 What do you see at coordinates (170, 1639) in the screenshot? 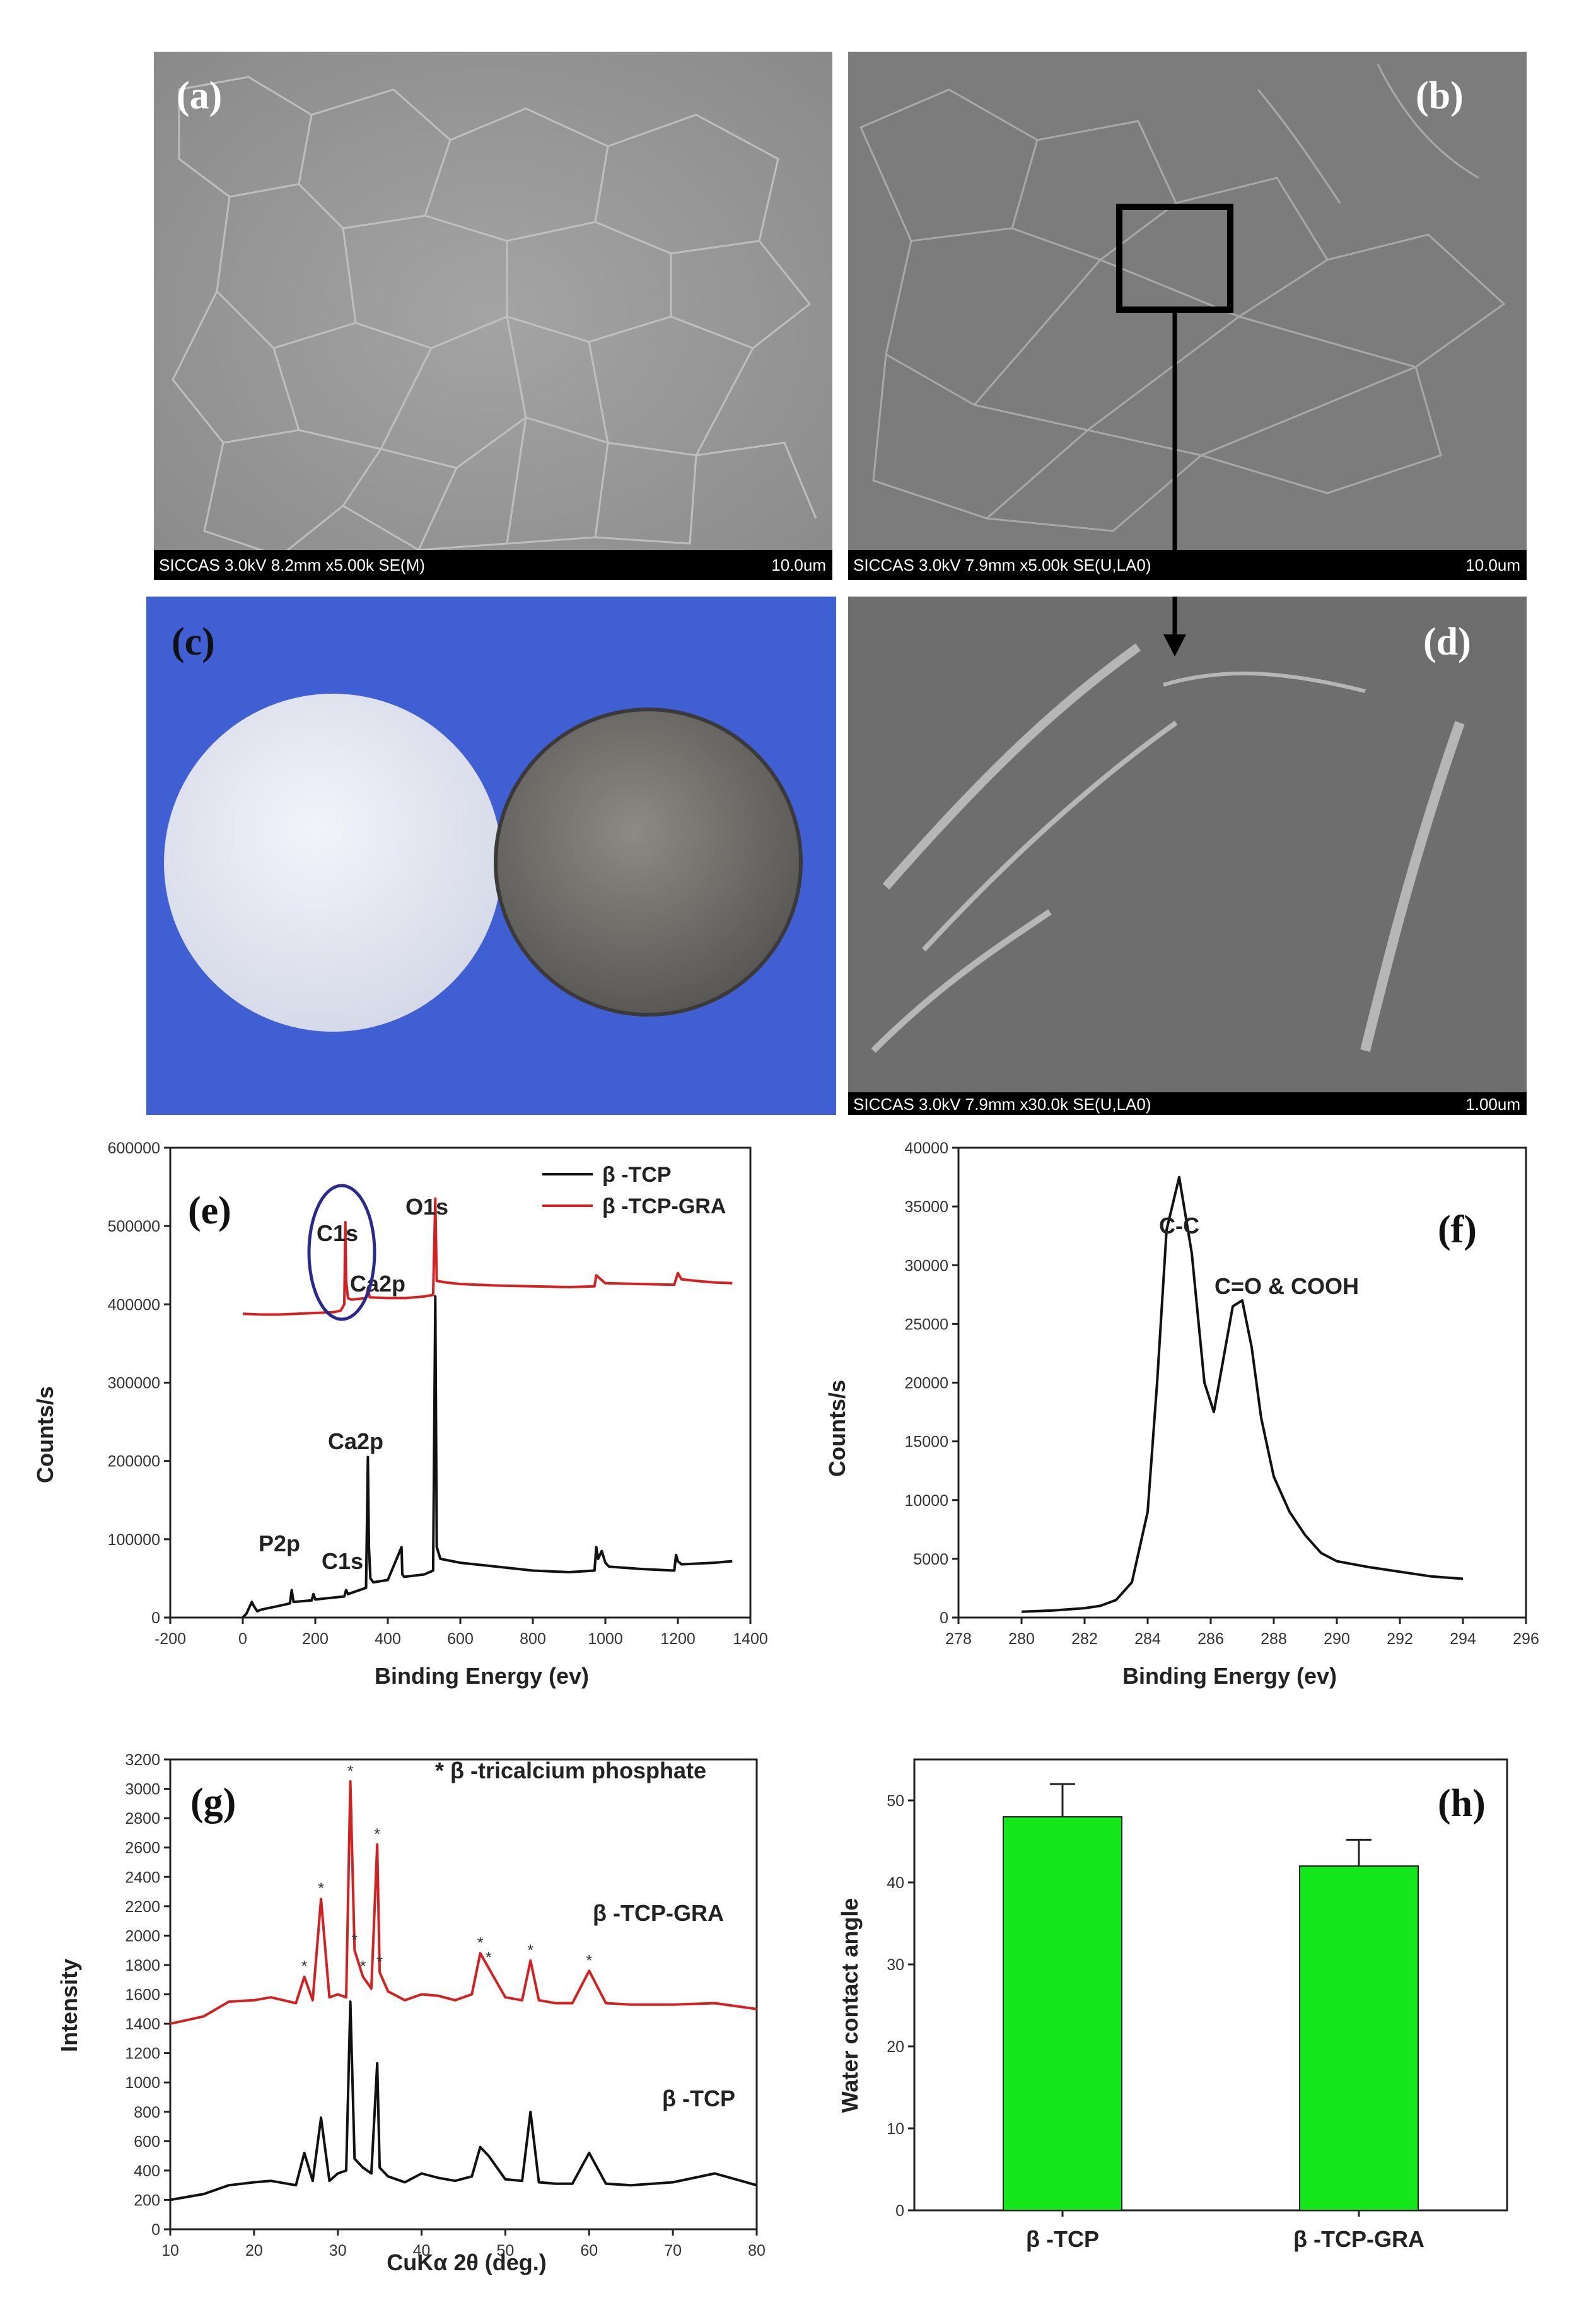
I see `x-tick-label: -200` at bounding box center [170, 1639].